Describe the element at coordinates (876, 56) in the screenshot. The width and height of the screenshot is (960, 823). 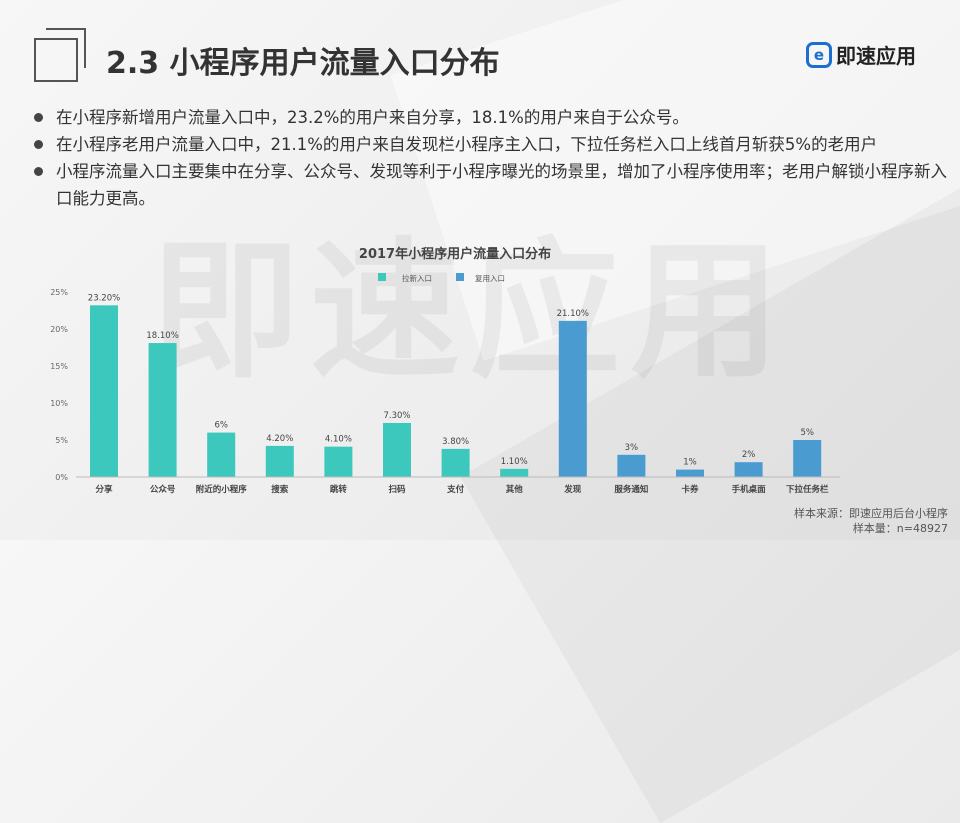
I see `brand-logo-text: 即速应用` at that location.